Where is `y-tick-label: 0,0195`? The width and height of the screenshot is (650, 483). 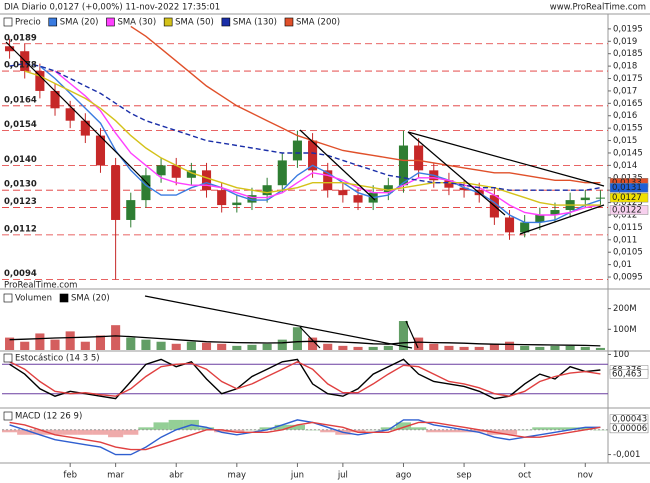
y-tick-label: 0,0195 is located at coordinates (628, 29).